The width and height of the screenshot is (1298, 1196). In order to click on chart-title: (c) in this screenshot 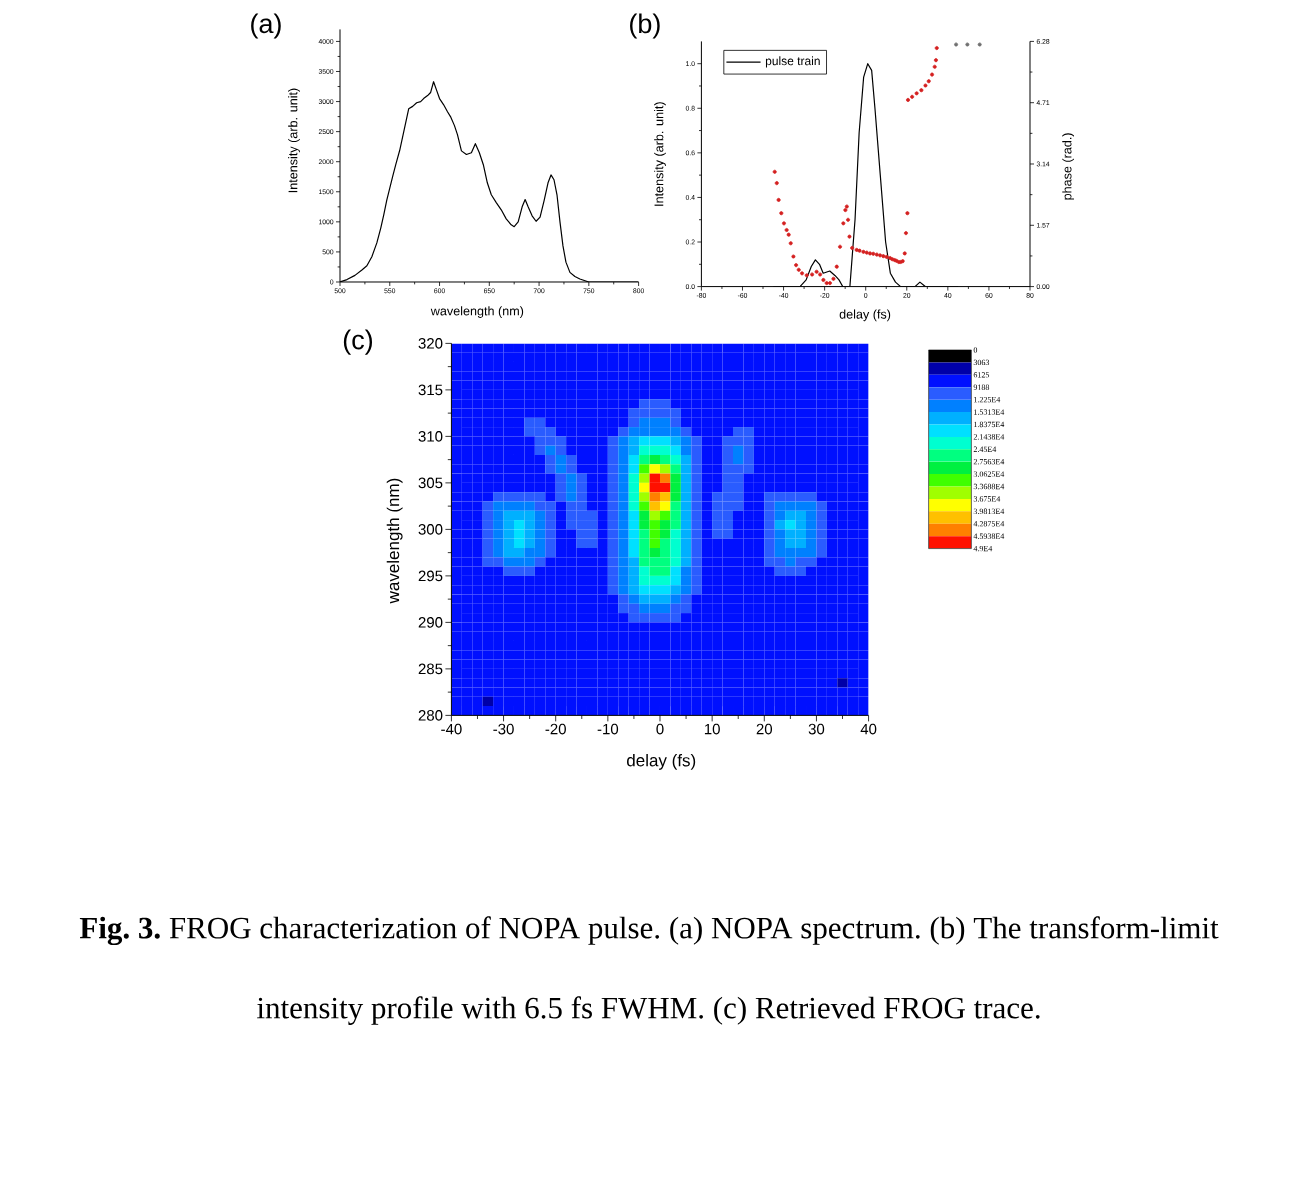, I will do `click(358, 342)`.